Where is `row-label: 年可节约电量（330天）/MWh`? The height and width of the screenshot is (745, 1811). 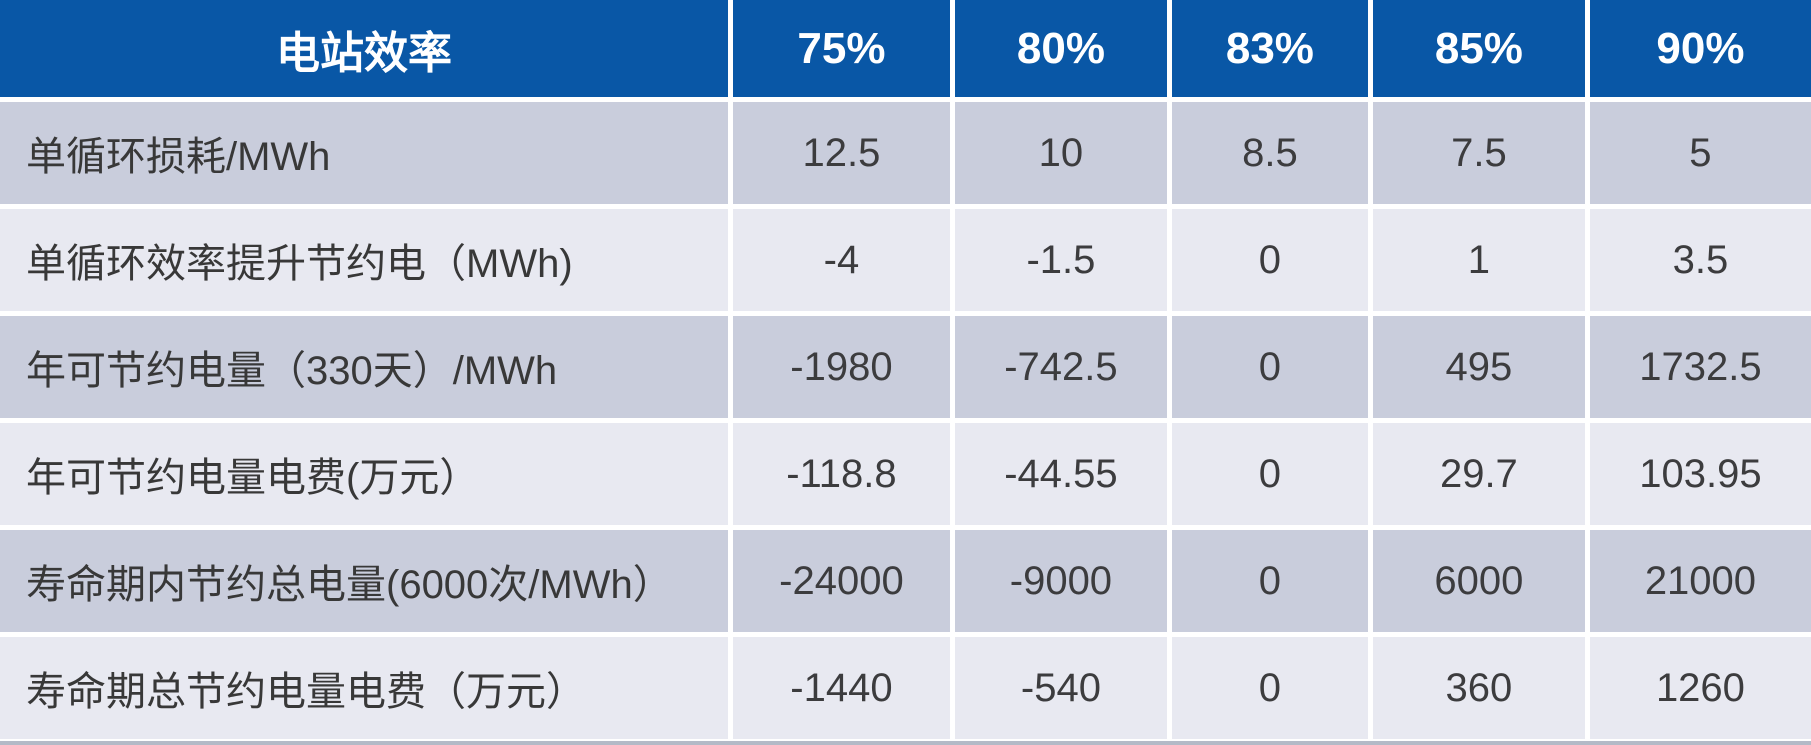
row-label: 年可节约电量（330天）/MWh is located at coordinates (366, 364).